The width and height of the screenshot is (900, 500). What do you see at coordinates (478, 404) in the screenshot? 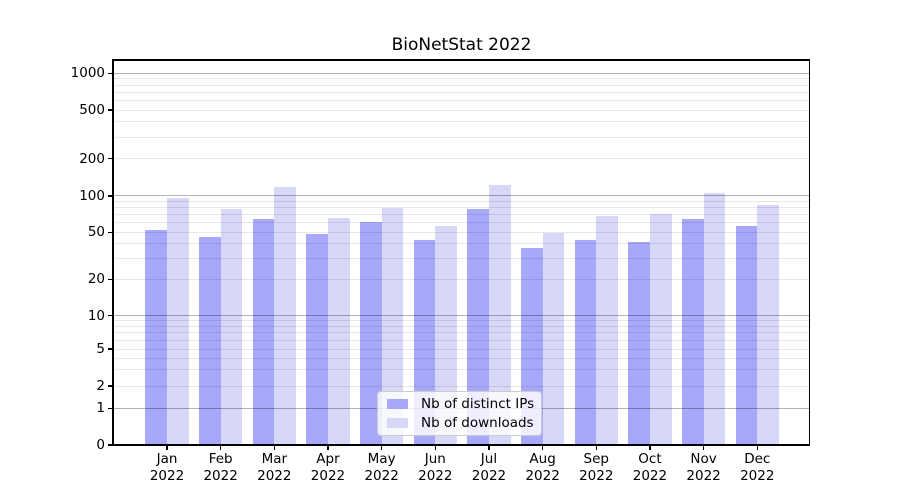
I see `legend-label-distinct-ips: Nb of distinct IPs` at bounding box center [478, 404].